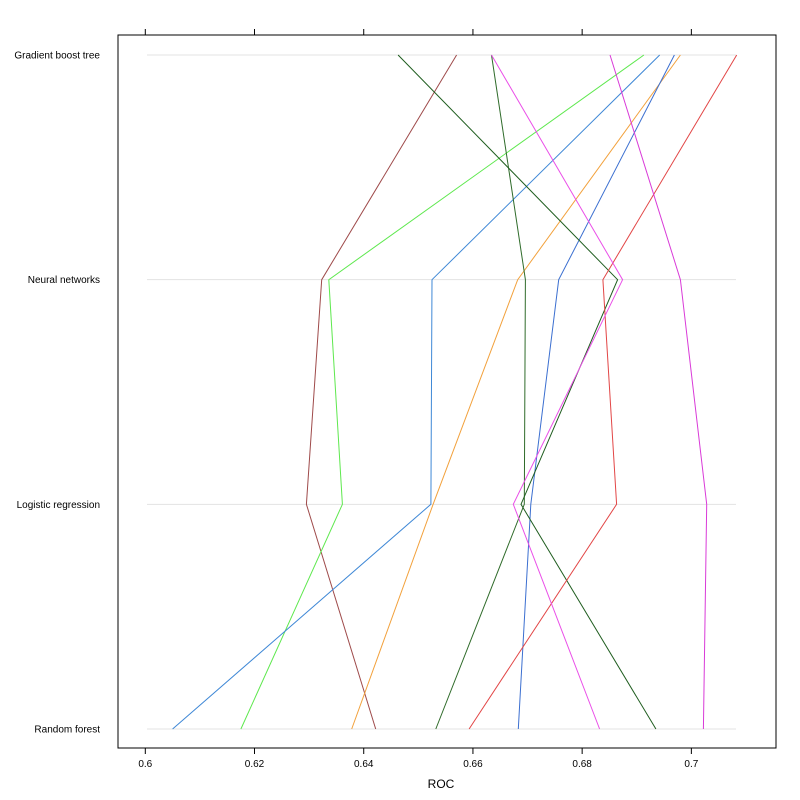  What do you see at coordinates (582, 764) in the screenshot?
I see `x-tick-label: 0.68` at bounding box center [582, 764].